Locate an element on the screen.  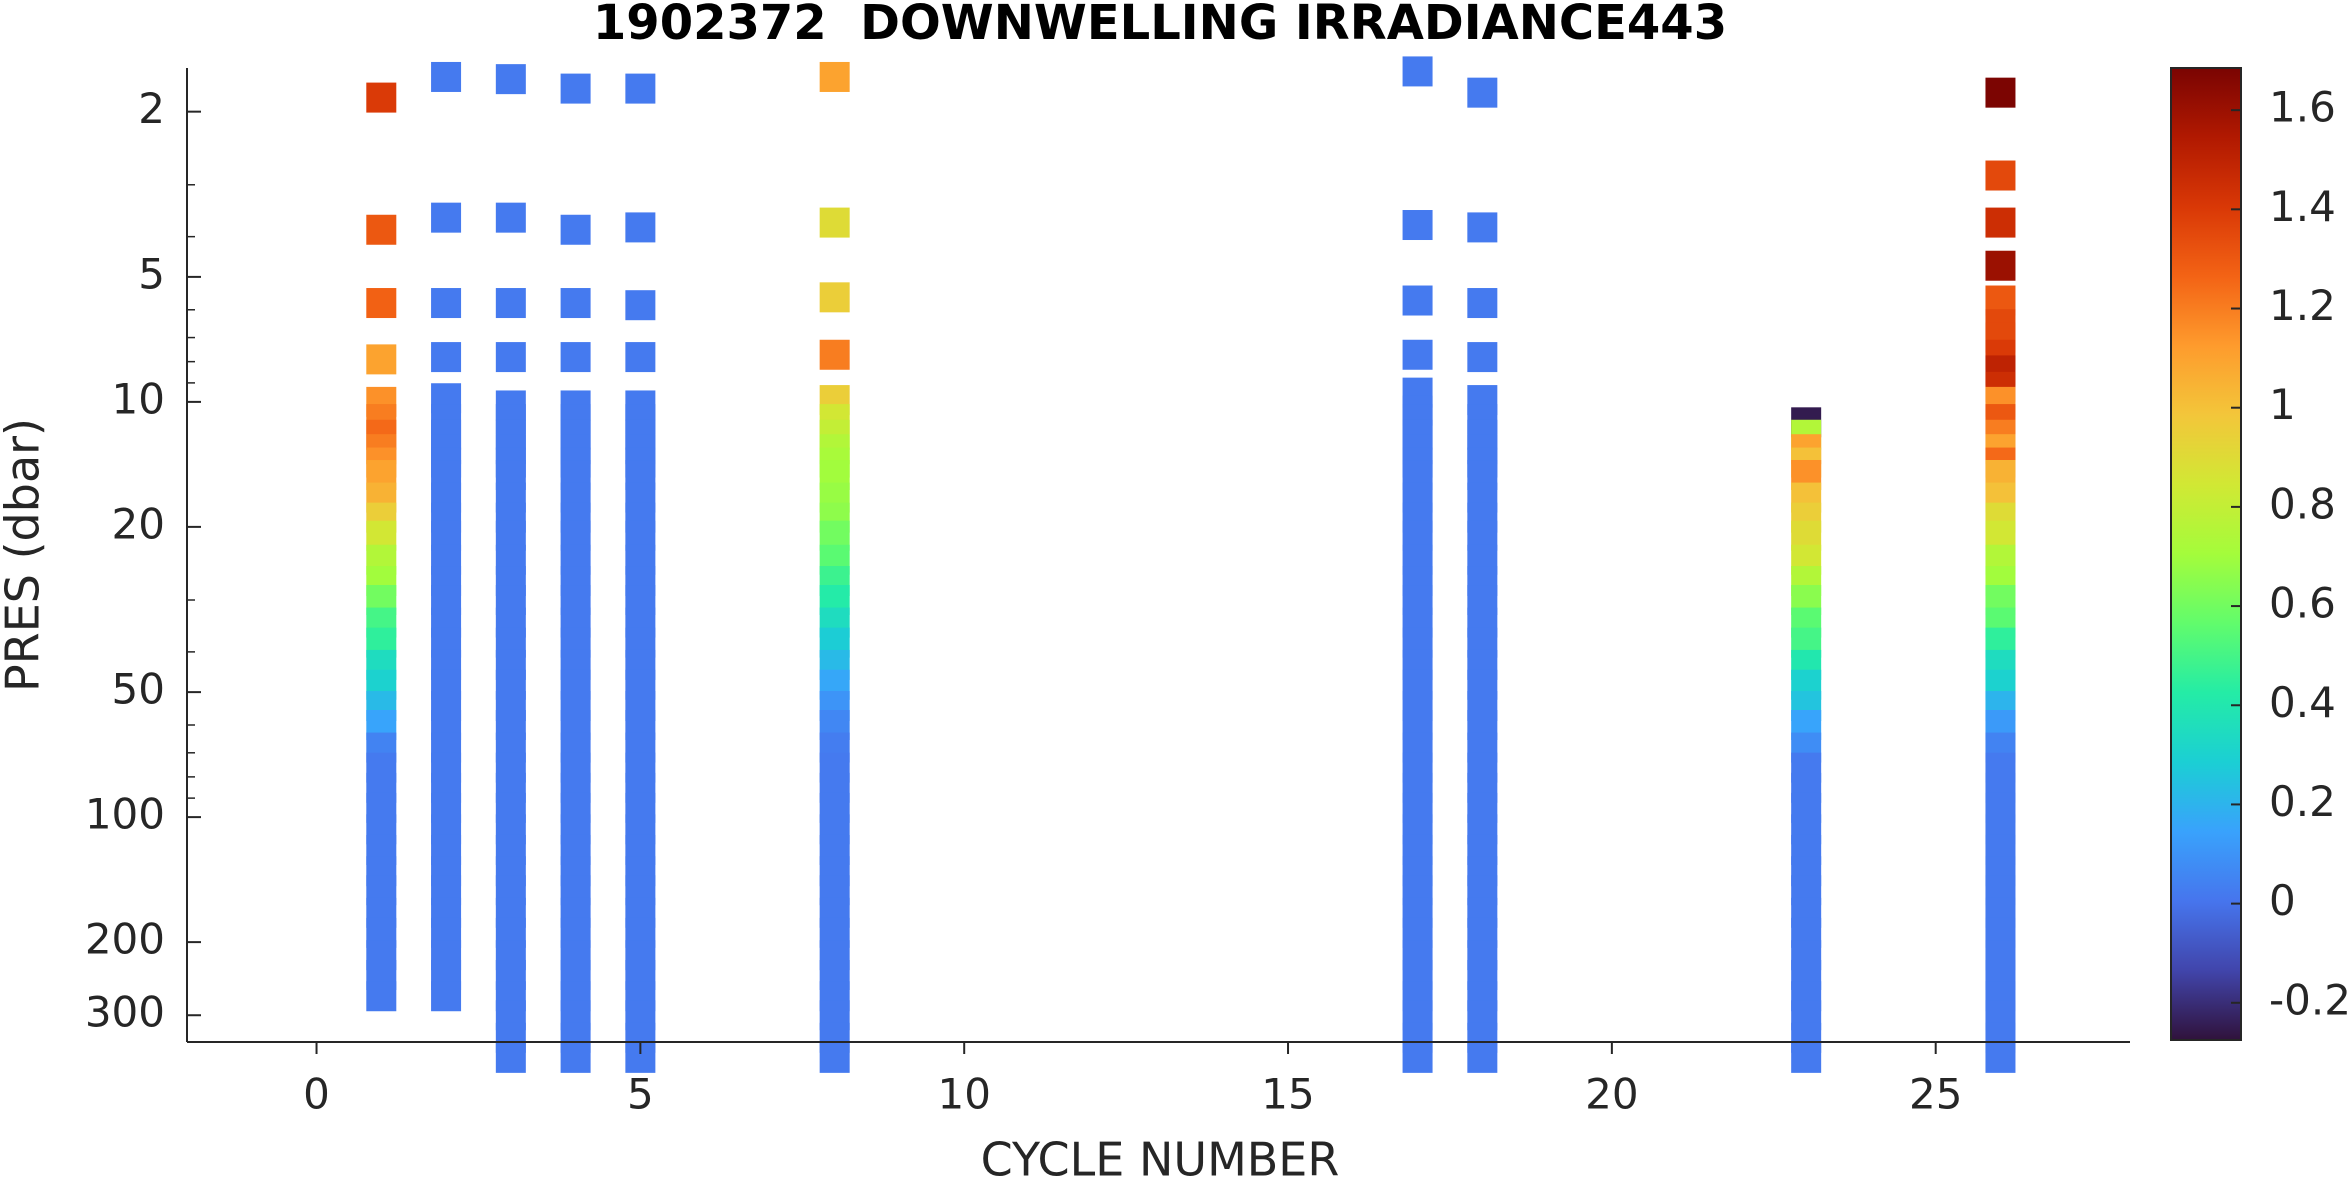
y-axis-label: PRES (dbar) is located at coordinates (25, 555).